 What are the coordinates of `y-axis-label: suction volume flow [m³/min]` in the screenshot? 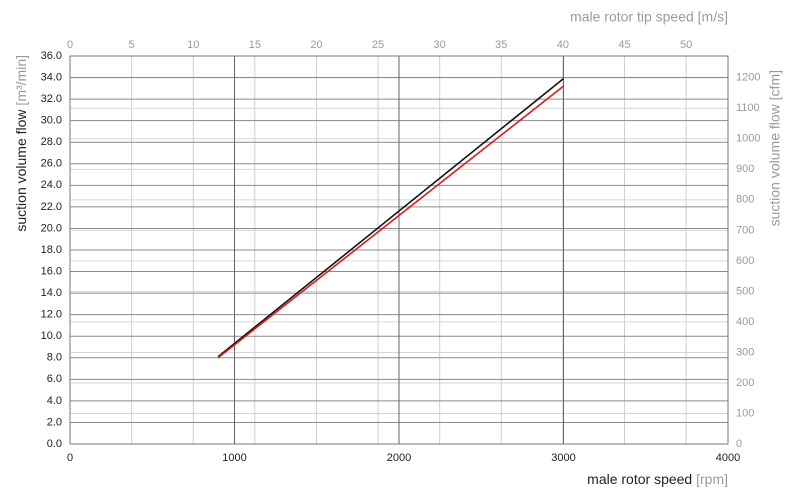 It's located at (21, 143).